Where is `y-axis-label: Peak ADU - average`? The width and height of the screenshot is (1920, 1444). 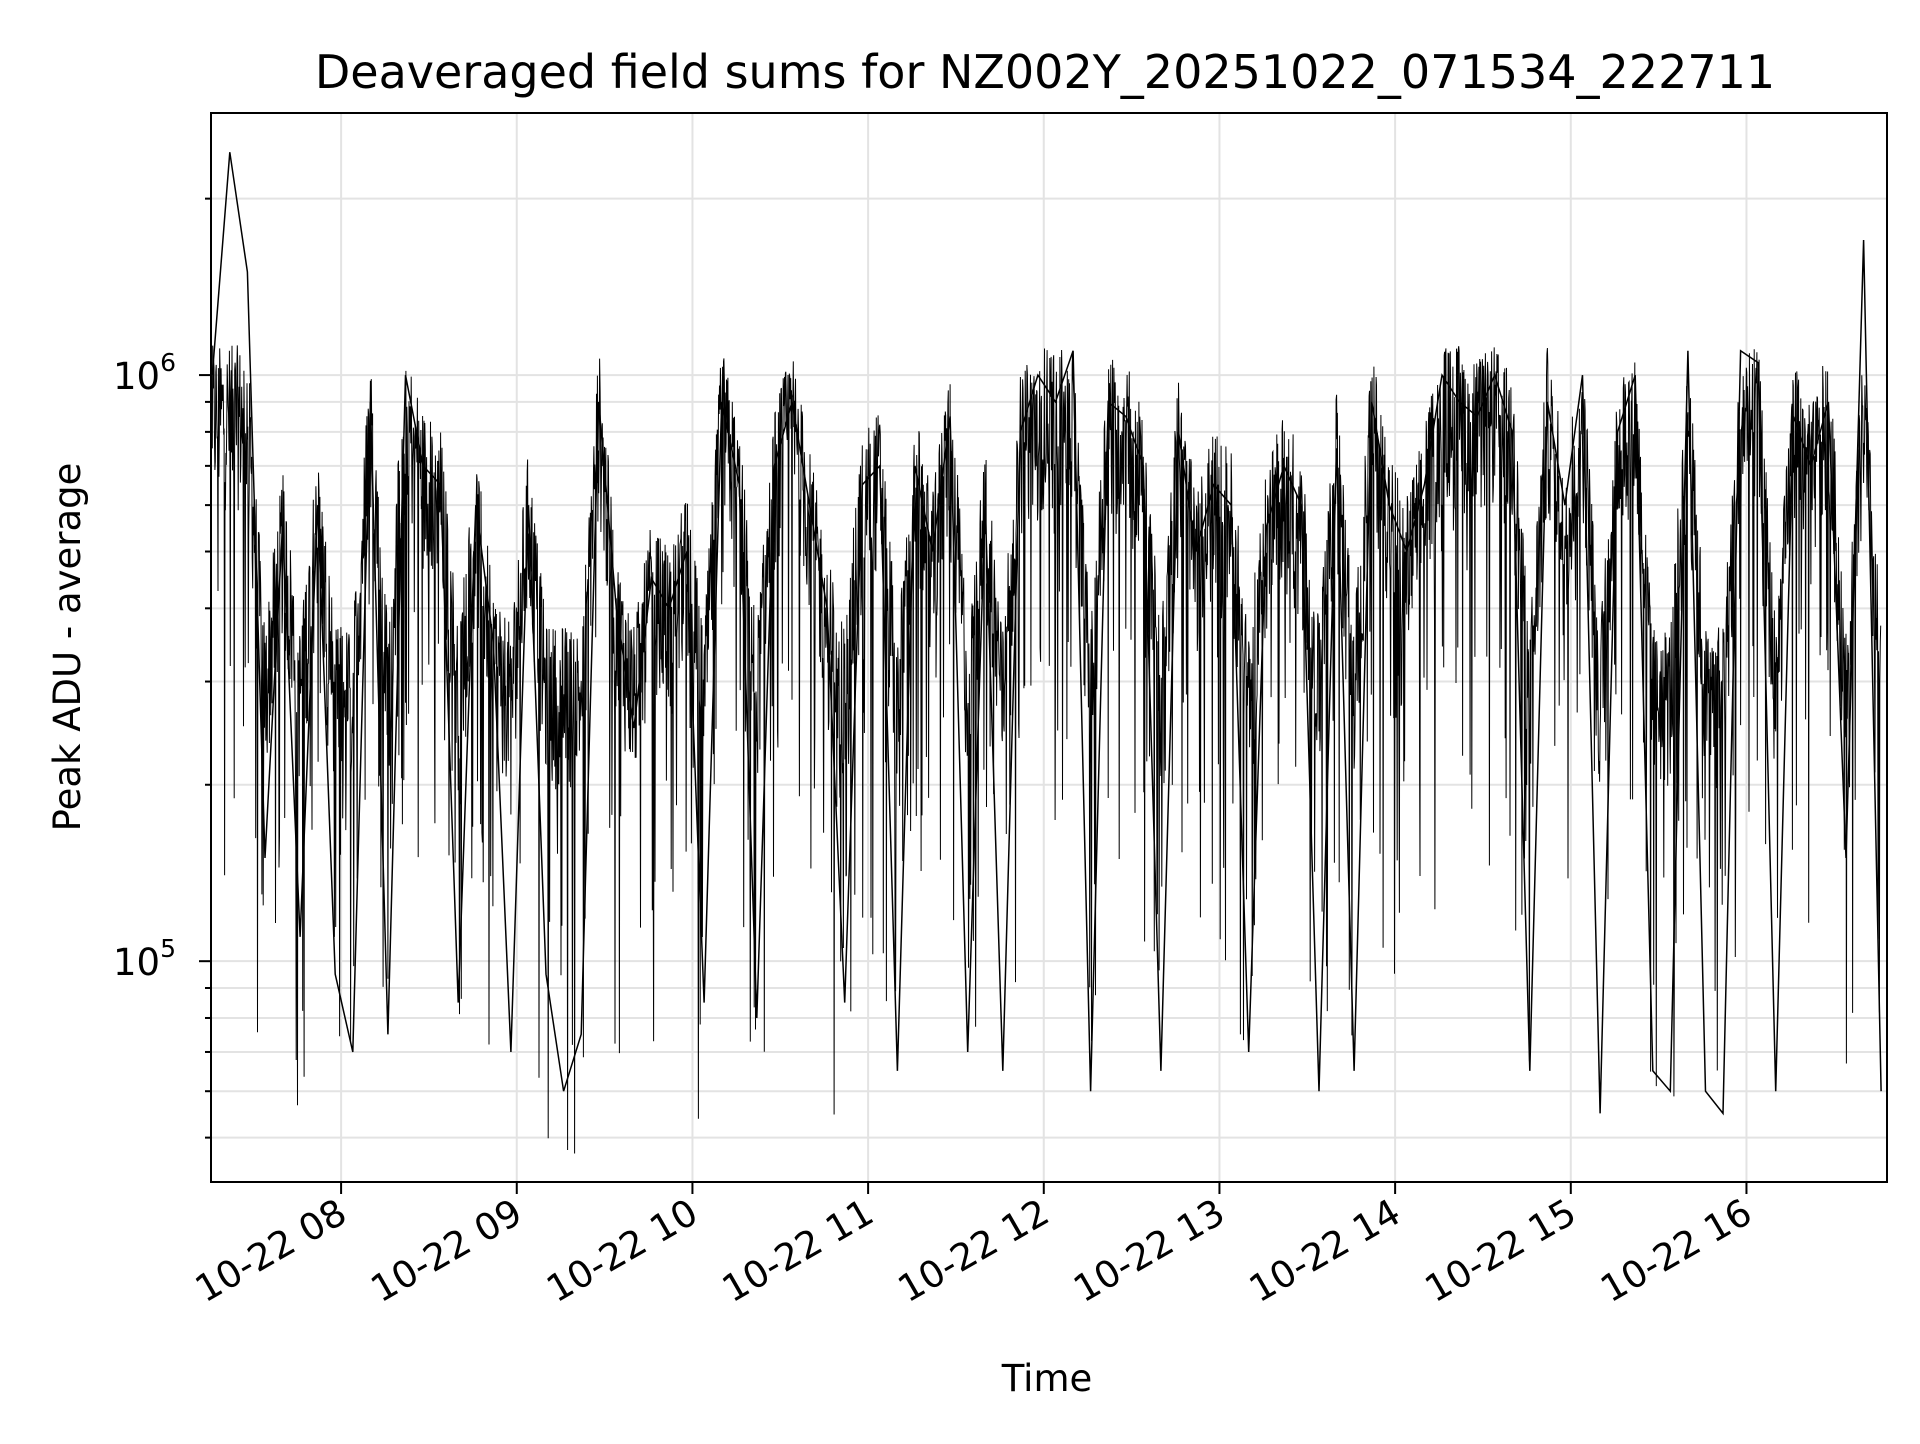
y-axis-label: Peak ADU - average is located at coordinates (67, 647).